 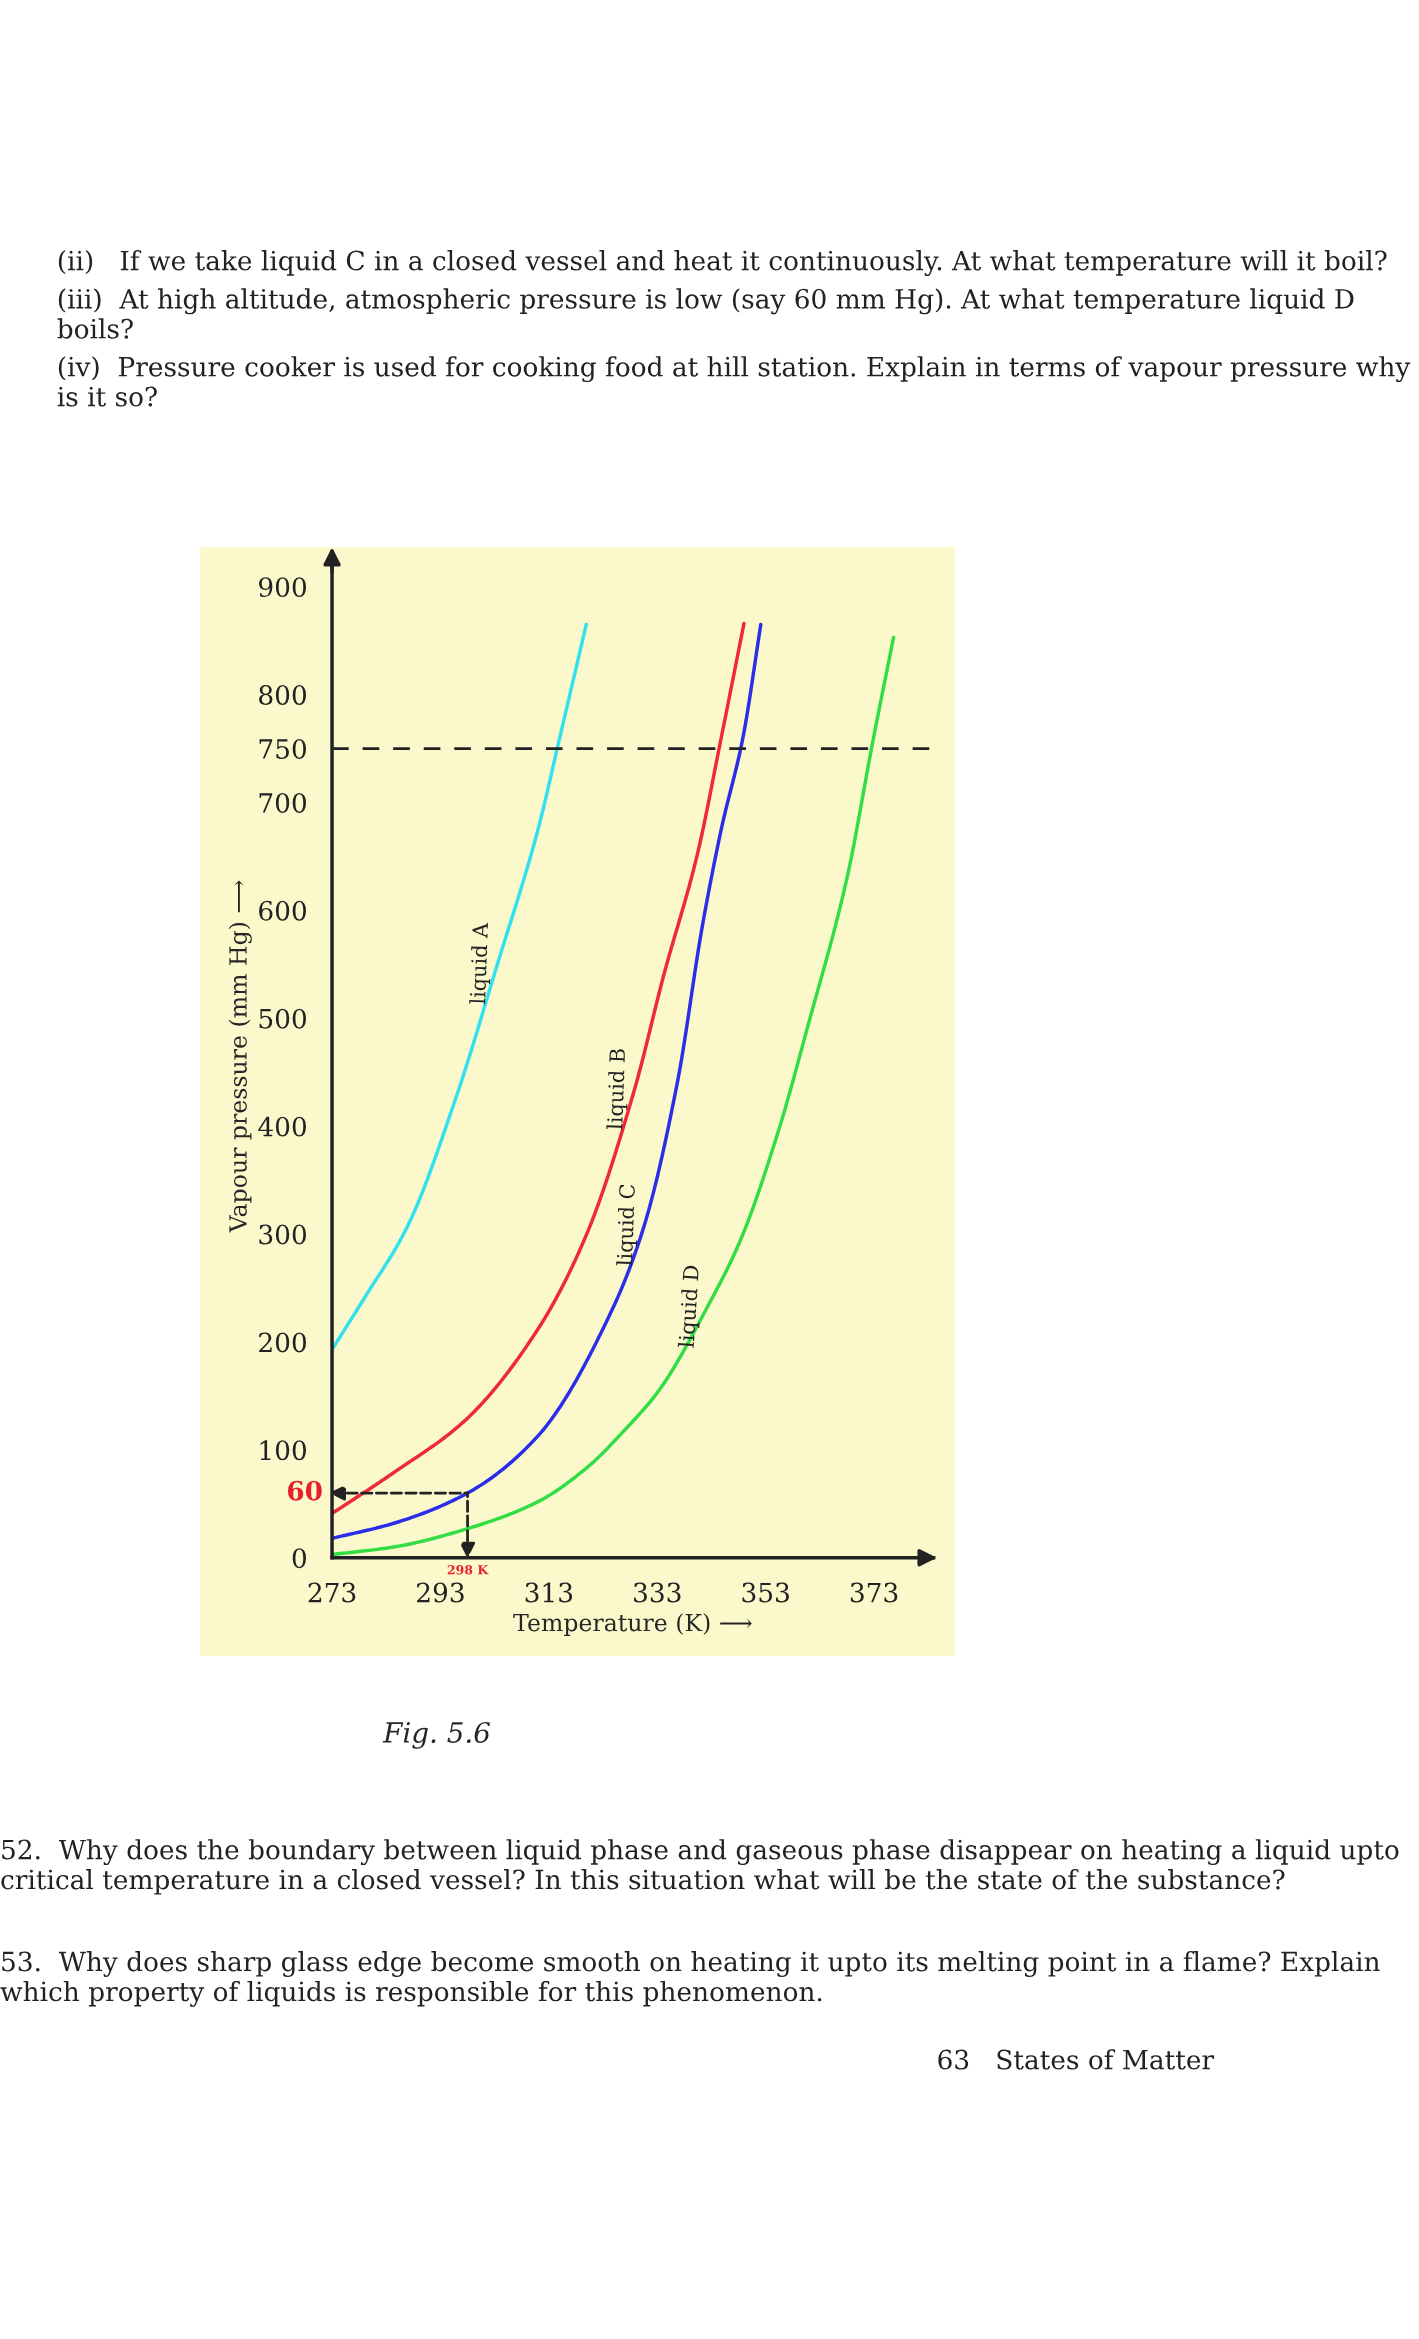 I want to click on y-tick-label: 900, so click(x=282, y=587).